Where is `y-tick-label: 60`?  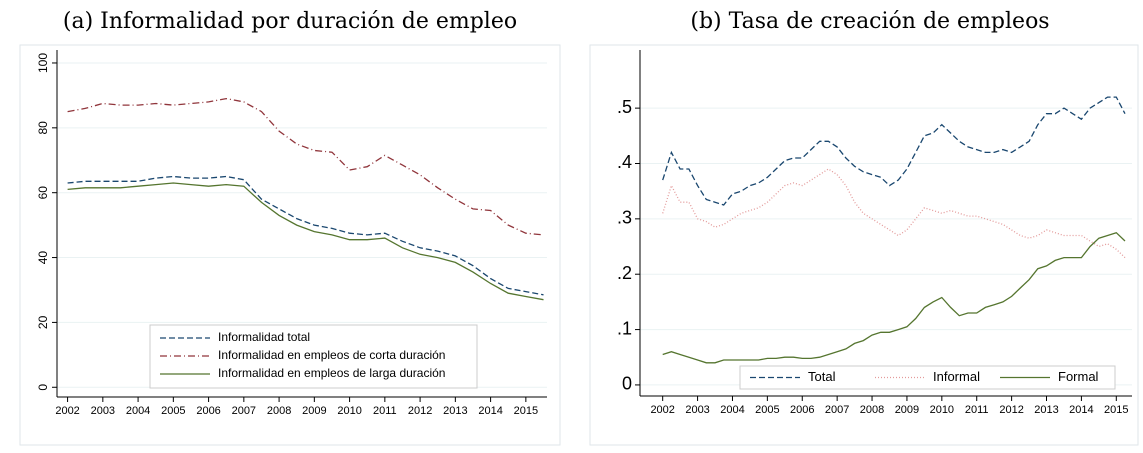 y-tick-label: 60 is located at coordinates (43, 193).